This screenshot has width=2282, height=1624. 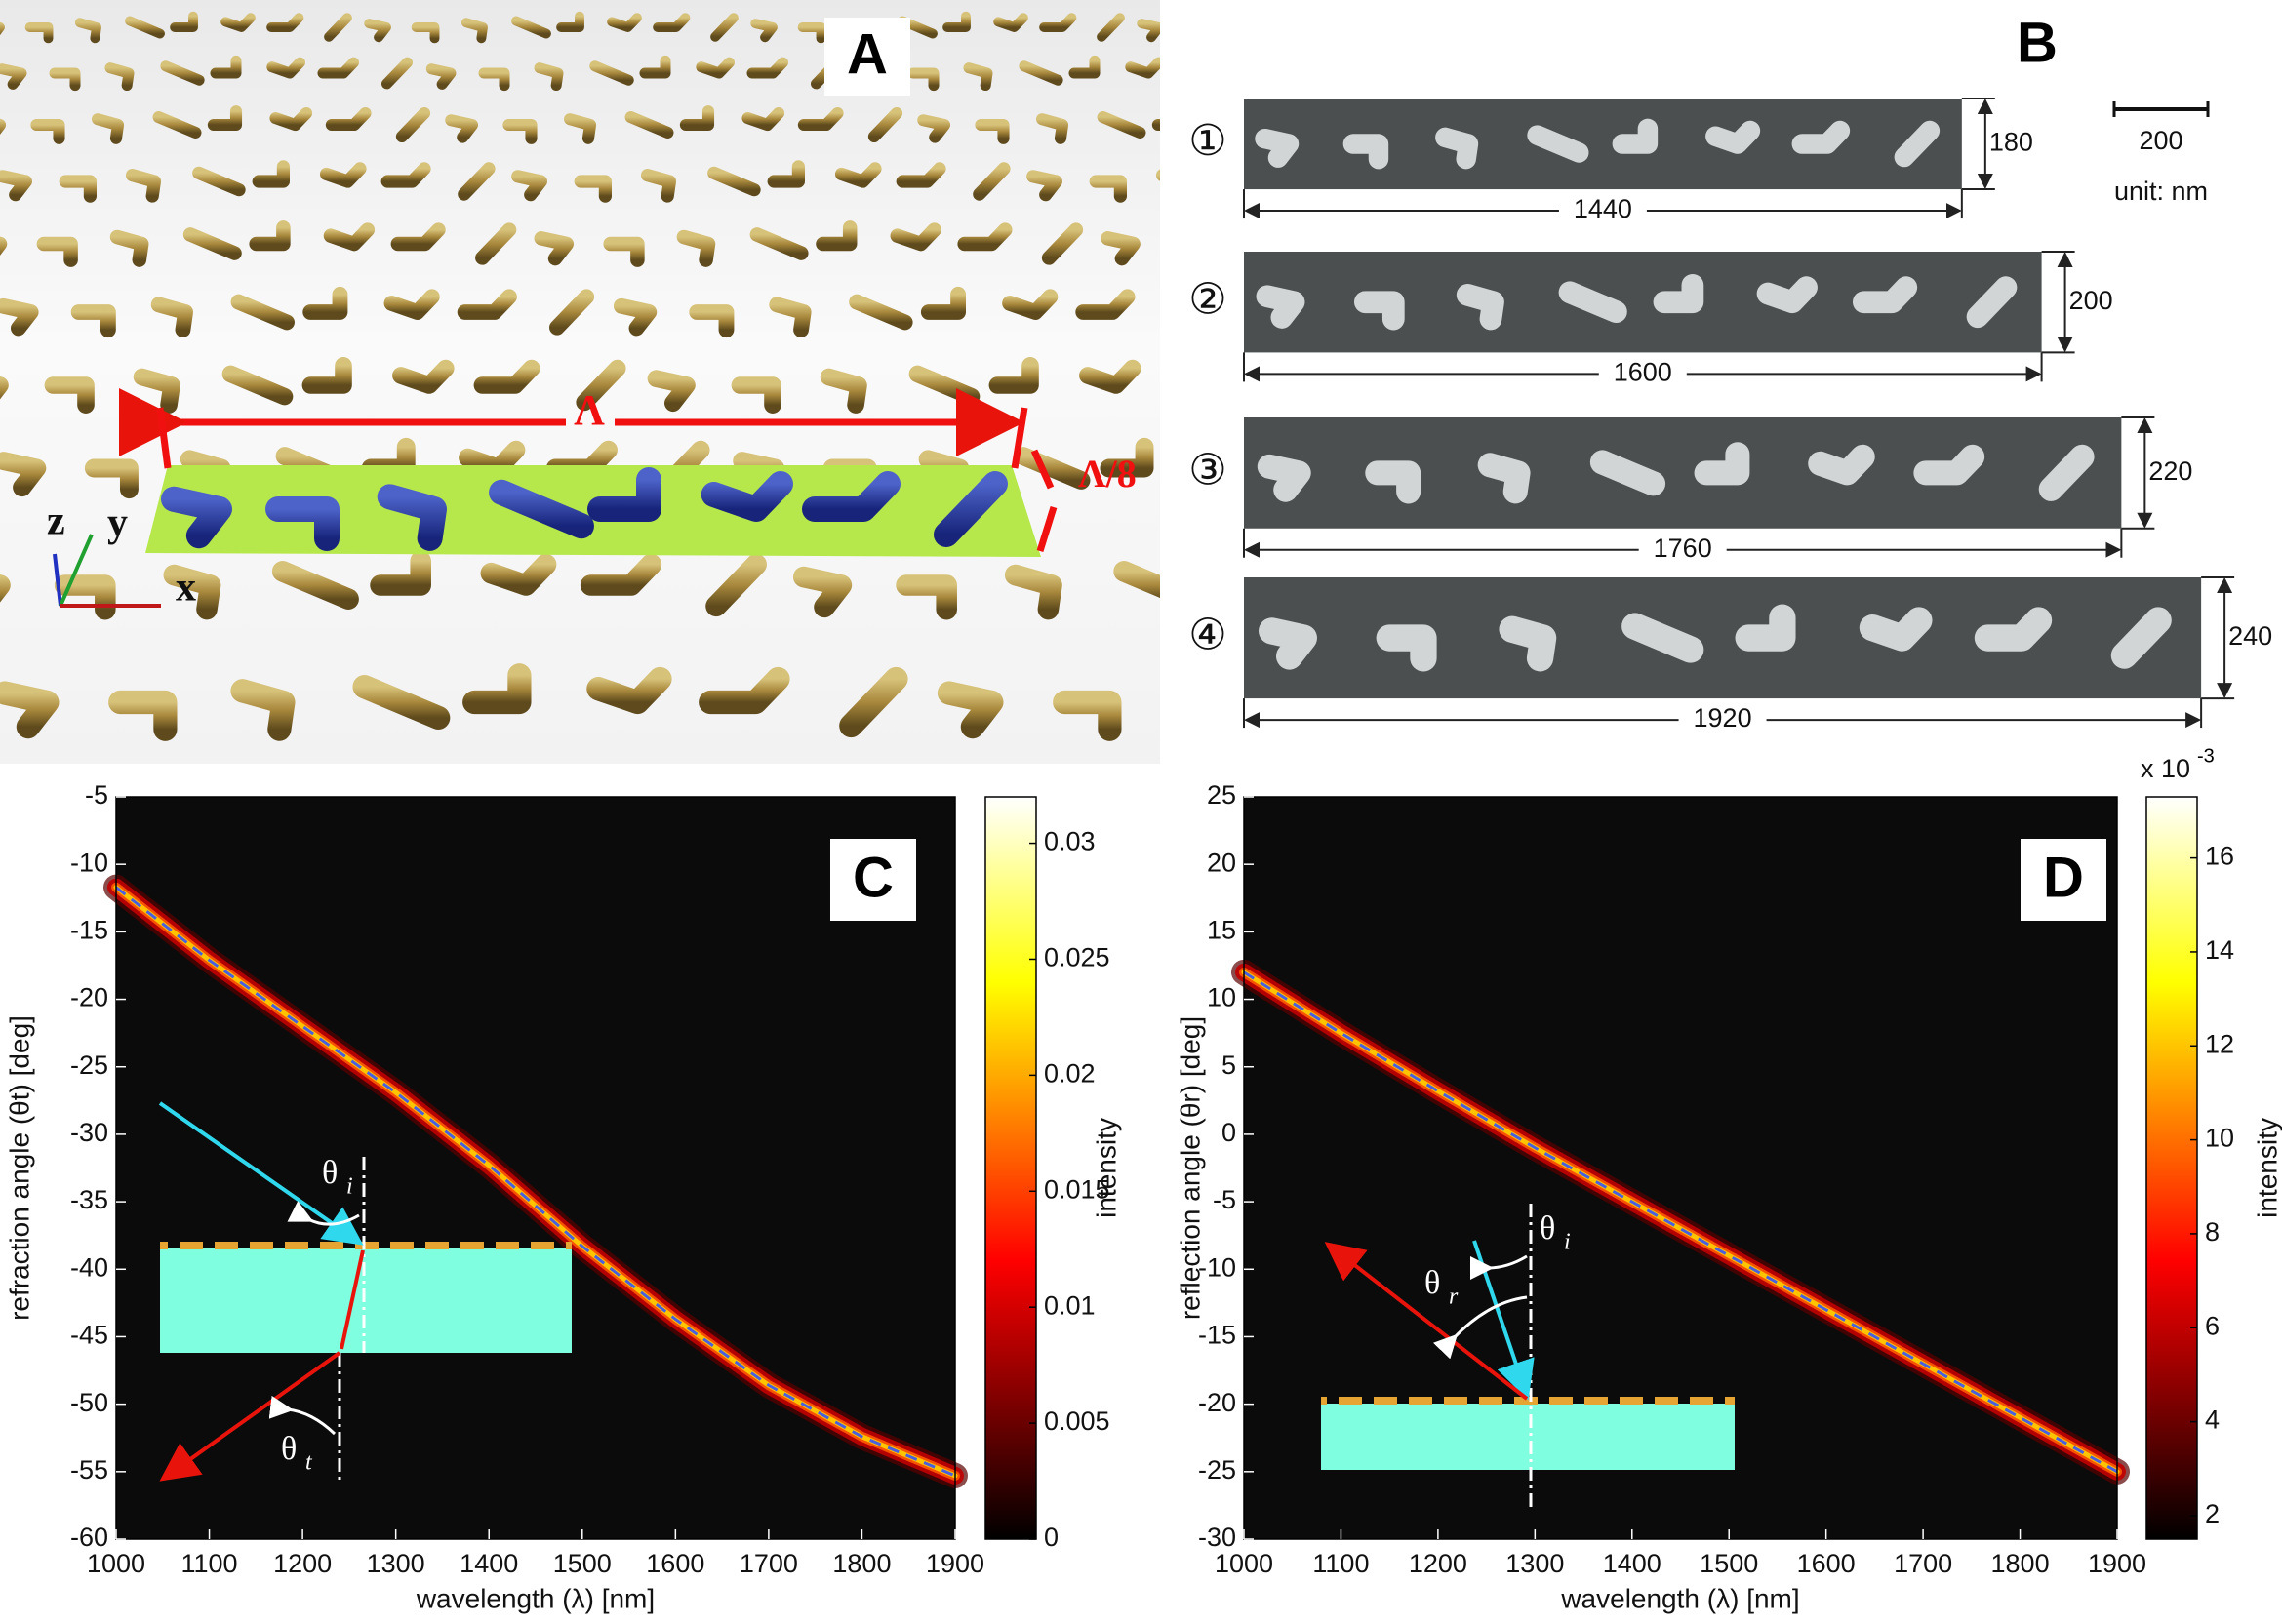 I want to click on angle-arc, so click(x=1499, y=1267).